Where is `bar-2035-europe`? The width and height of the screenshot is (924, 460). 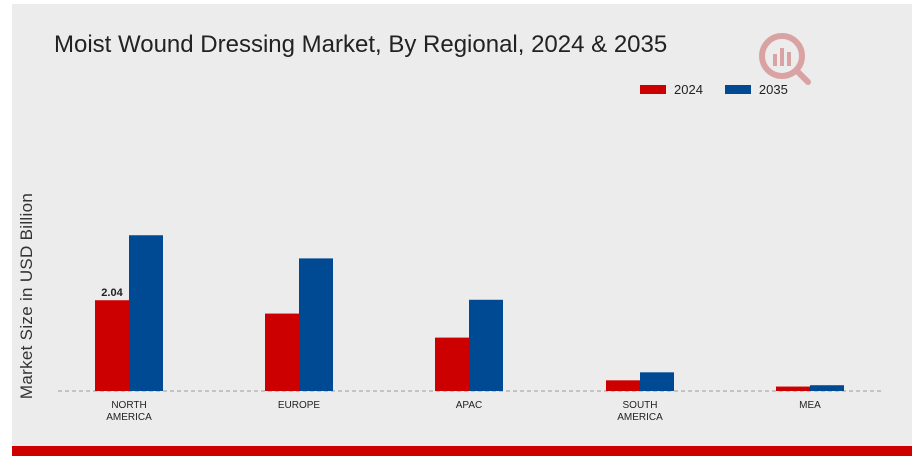 bar-2035-europe is located at coordinates (316, 324).